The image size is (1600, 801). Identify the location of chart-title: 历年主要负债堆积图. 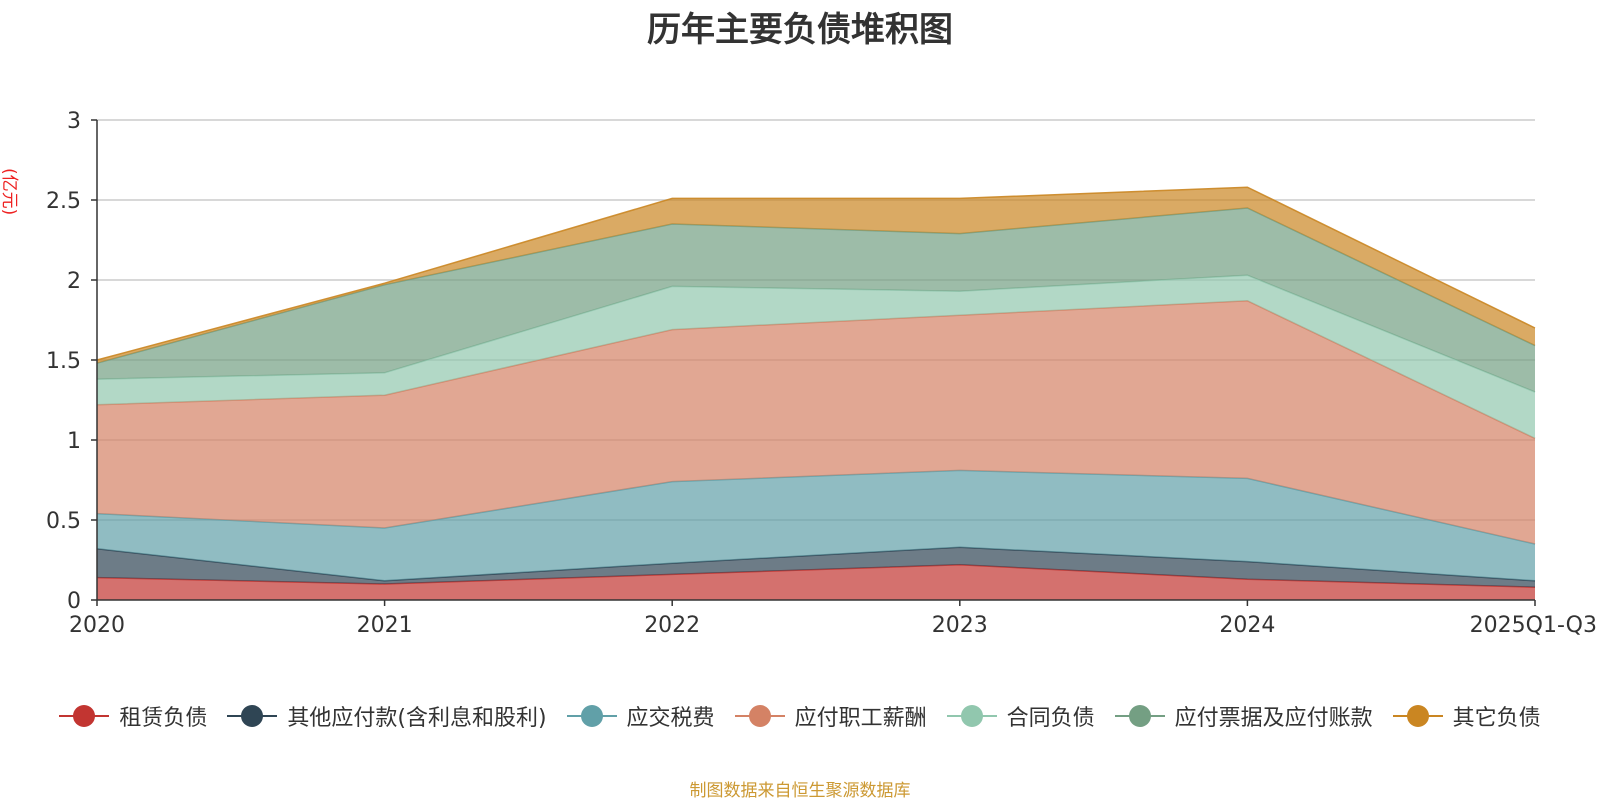
(800, 30).